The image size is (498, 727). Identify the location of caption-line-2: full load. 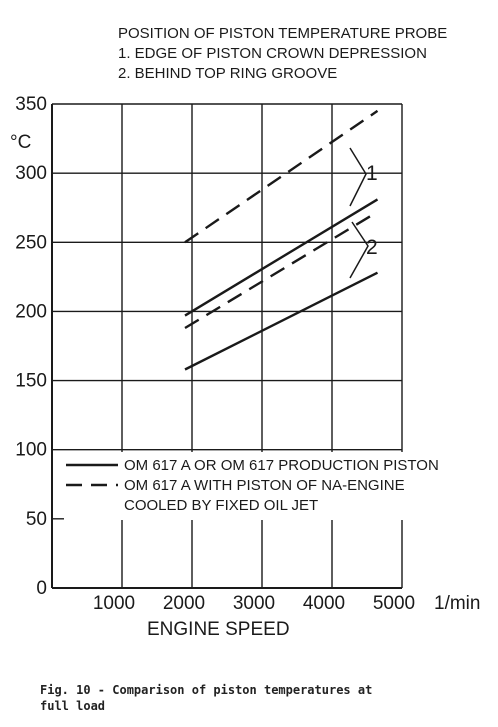
(72, 706).